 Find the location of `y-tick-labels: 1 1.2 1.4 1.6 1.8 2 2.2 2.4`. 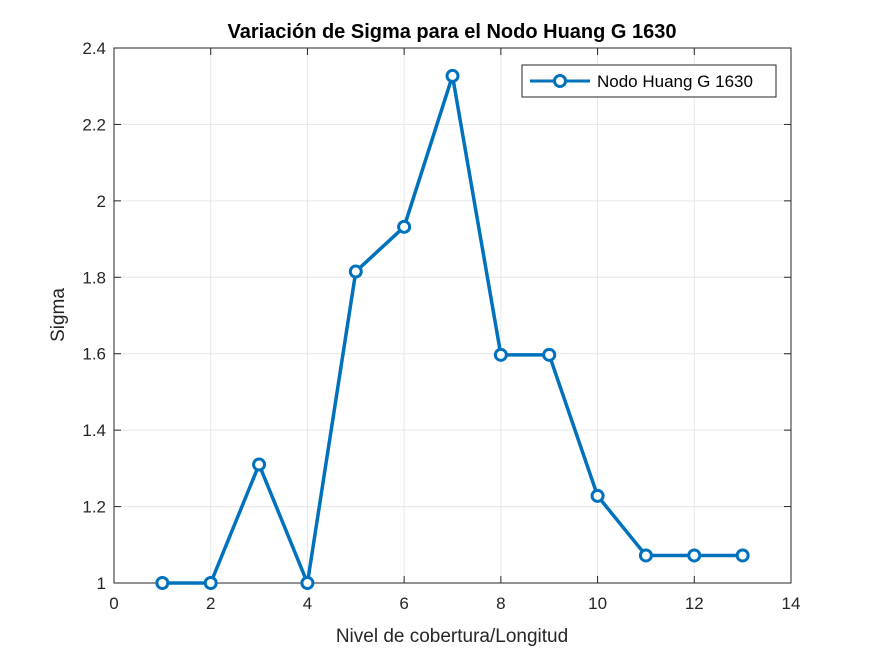

y-tick-labels: 1 1.2 1.4 1.6 1.8 2 2.2 2.4 is located at coordinates (94, 316).